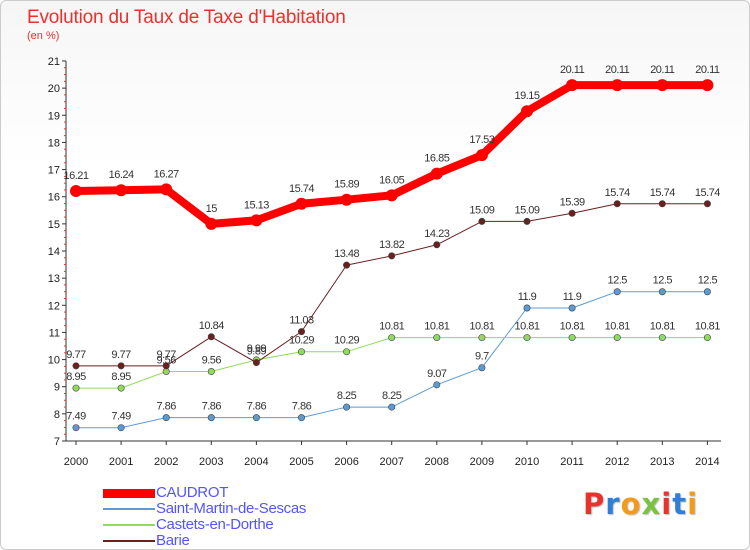 The height and width of the screenshot is (550, 750). Describe the element at coordinates (391, 245) in the screenshot. I see `data-label: 13.82` at that location.